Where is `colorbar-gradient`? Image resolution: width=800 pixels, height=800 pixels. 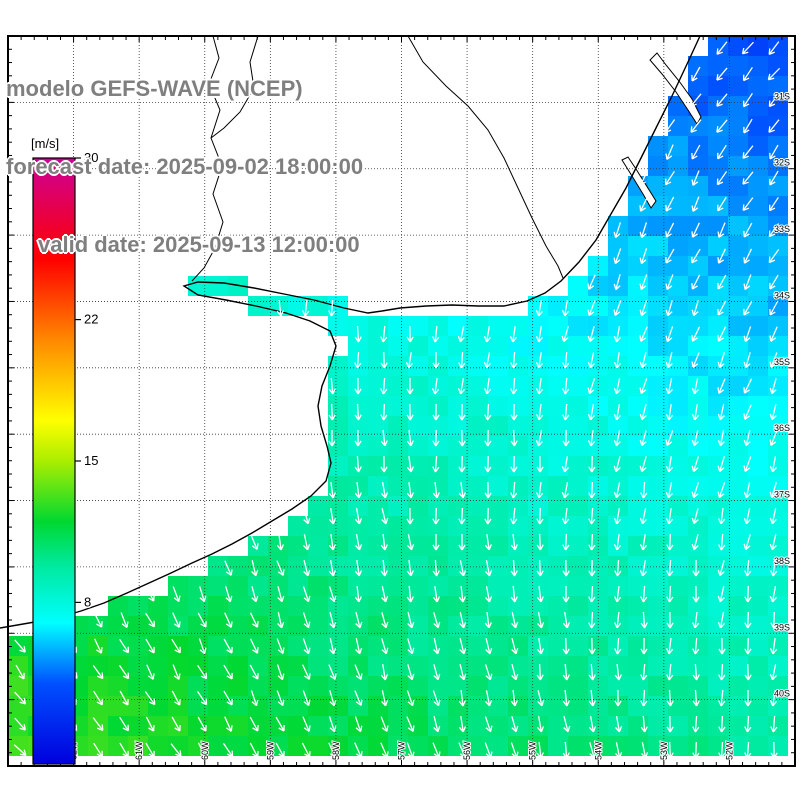
colorbar-gradient is located at coordinates (54, 461).